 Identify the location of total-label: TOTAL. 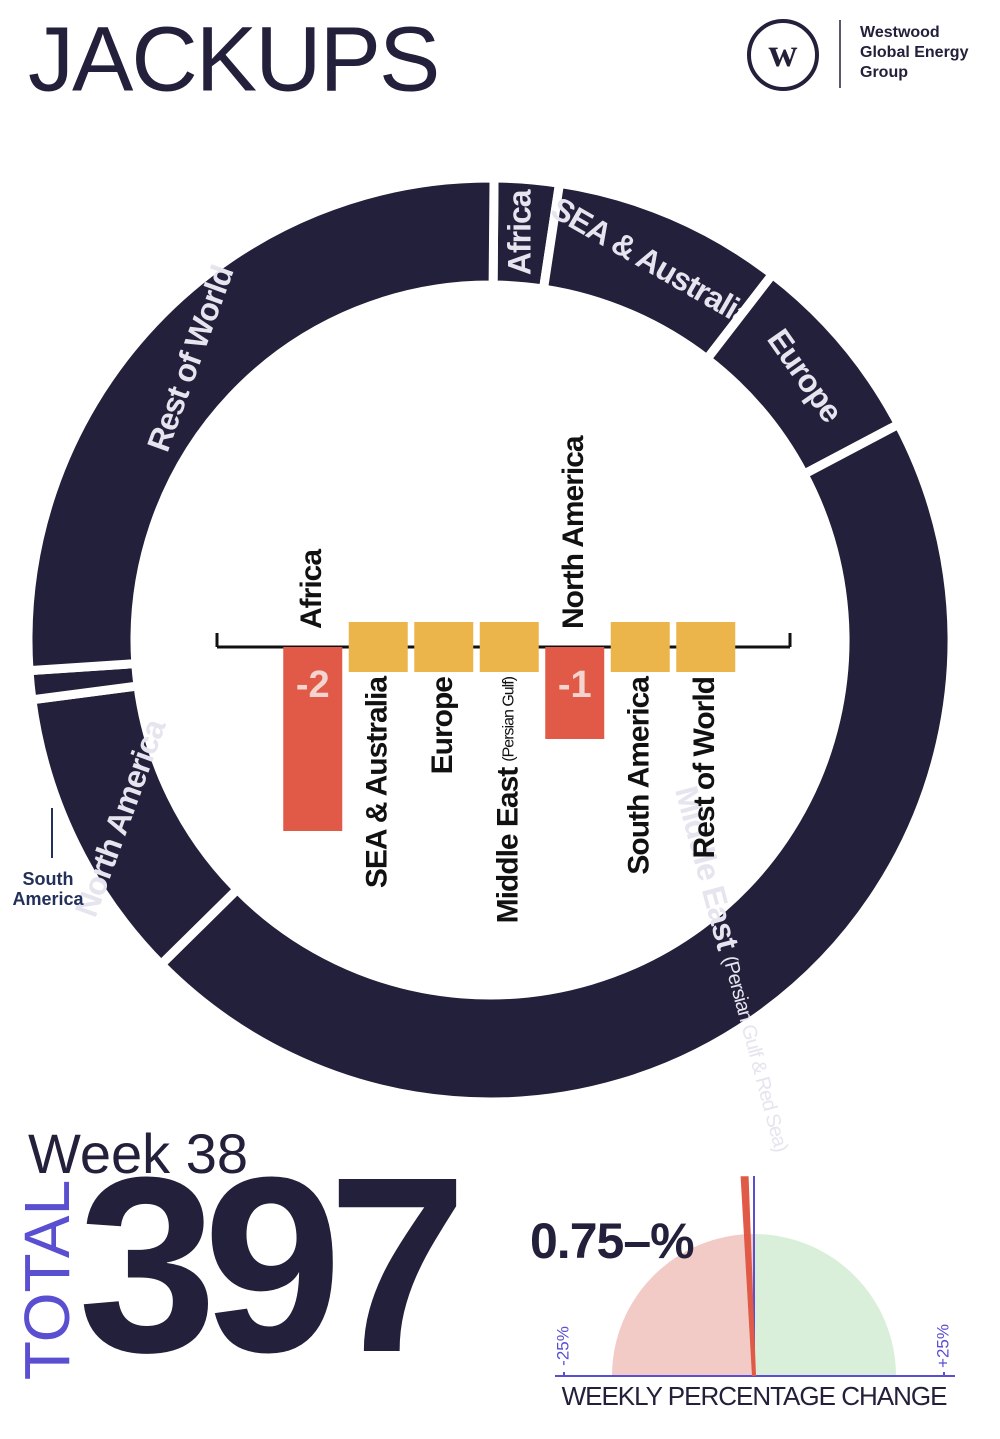
(47, 1280).